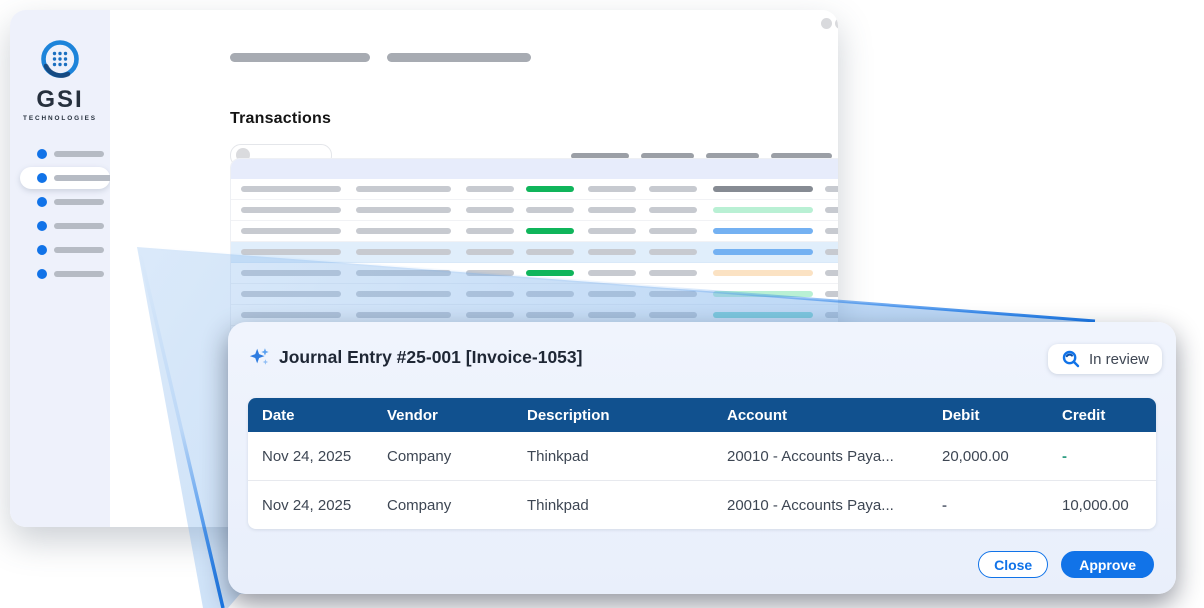 Image resolution: width=1204 pixels, height=608 pixels. I want to click on status-badge: In review, so click(1104, 359).